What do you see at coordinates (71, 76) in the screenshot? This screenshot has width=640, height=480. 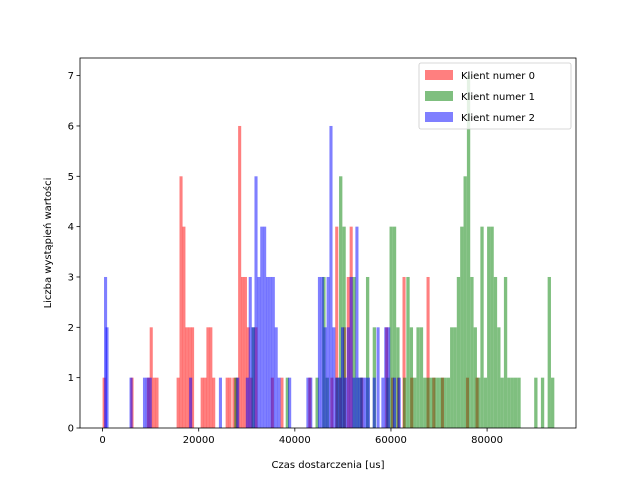 I see `y-tick-label-7: 7` at bounding box center [71, 76].